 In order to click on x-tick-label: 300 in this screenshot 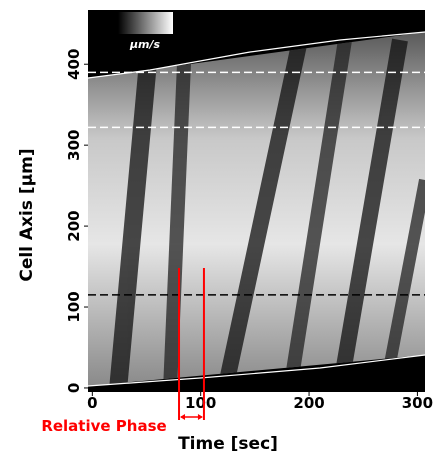, I will do `click(417, 403)`.